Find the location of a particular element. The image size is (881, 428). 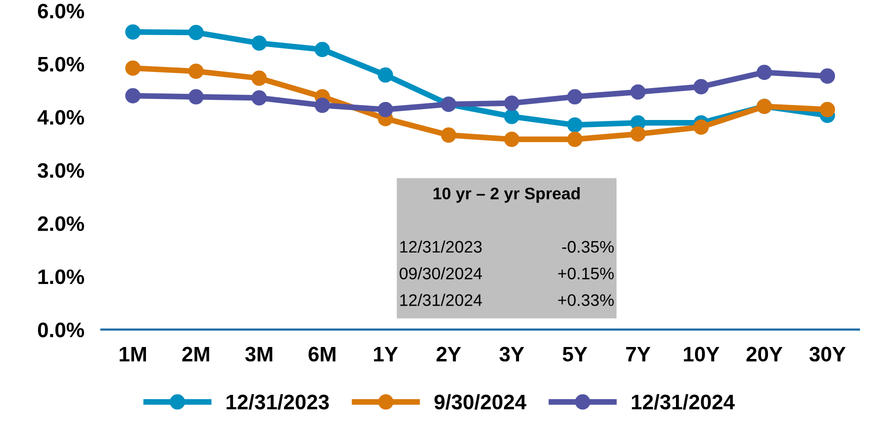

legend-label: 9/30/2024 is located at coordinates (480, 402).